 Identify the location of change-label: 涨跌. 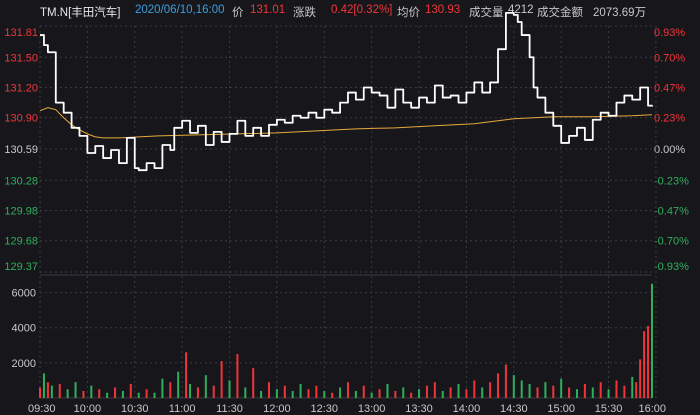
(304, 13).